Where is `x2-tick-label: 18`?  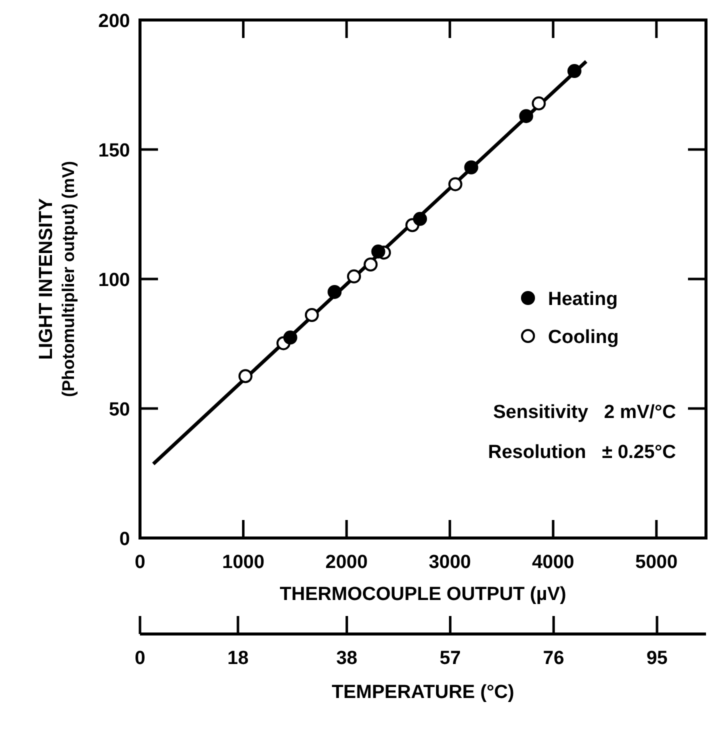
x2-tick-label: 18 is located at coordinates (238, 658).